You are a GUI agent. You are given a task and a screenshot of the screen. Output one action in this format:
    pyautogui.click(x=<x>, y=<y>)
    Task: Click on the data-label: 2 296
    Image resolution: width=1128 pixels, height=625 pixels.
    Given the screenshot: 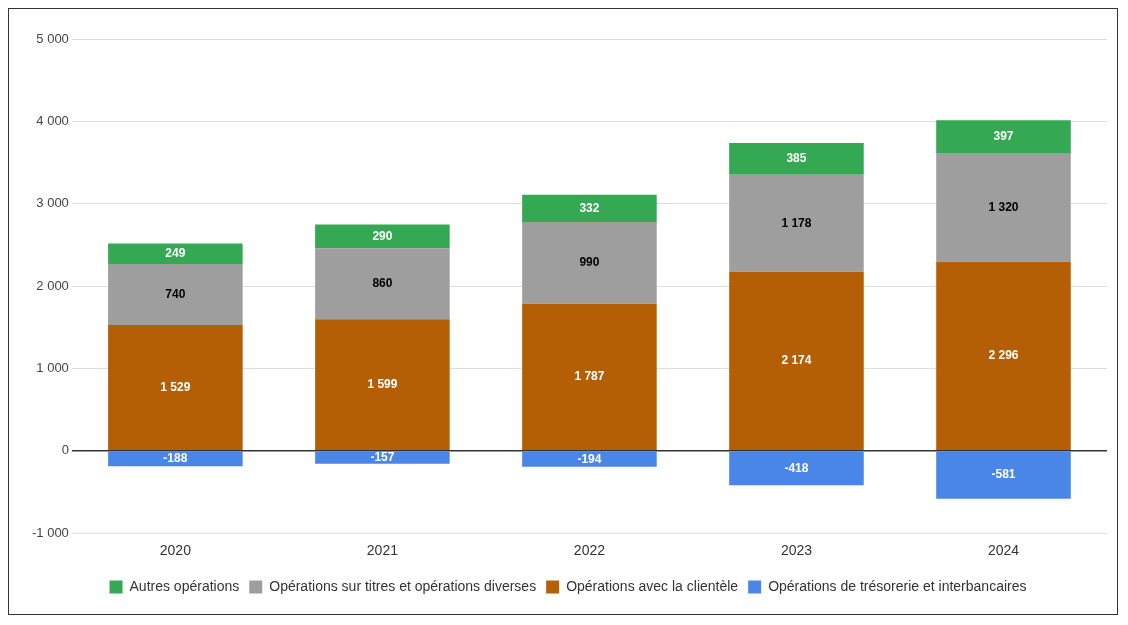 What is the action you would take?
    pyautogui.click(x=1003, y=355)
    